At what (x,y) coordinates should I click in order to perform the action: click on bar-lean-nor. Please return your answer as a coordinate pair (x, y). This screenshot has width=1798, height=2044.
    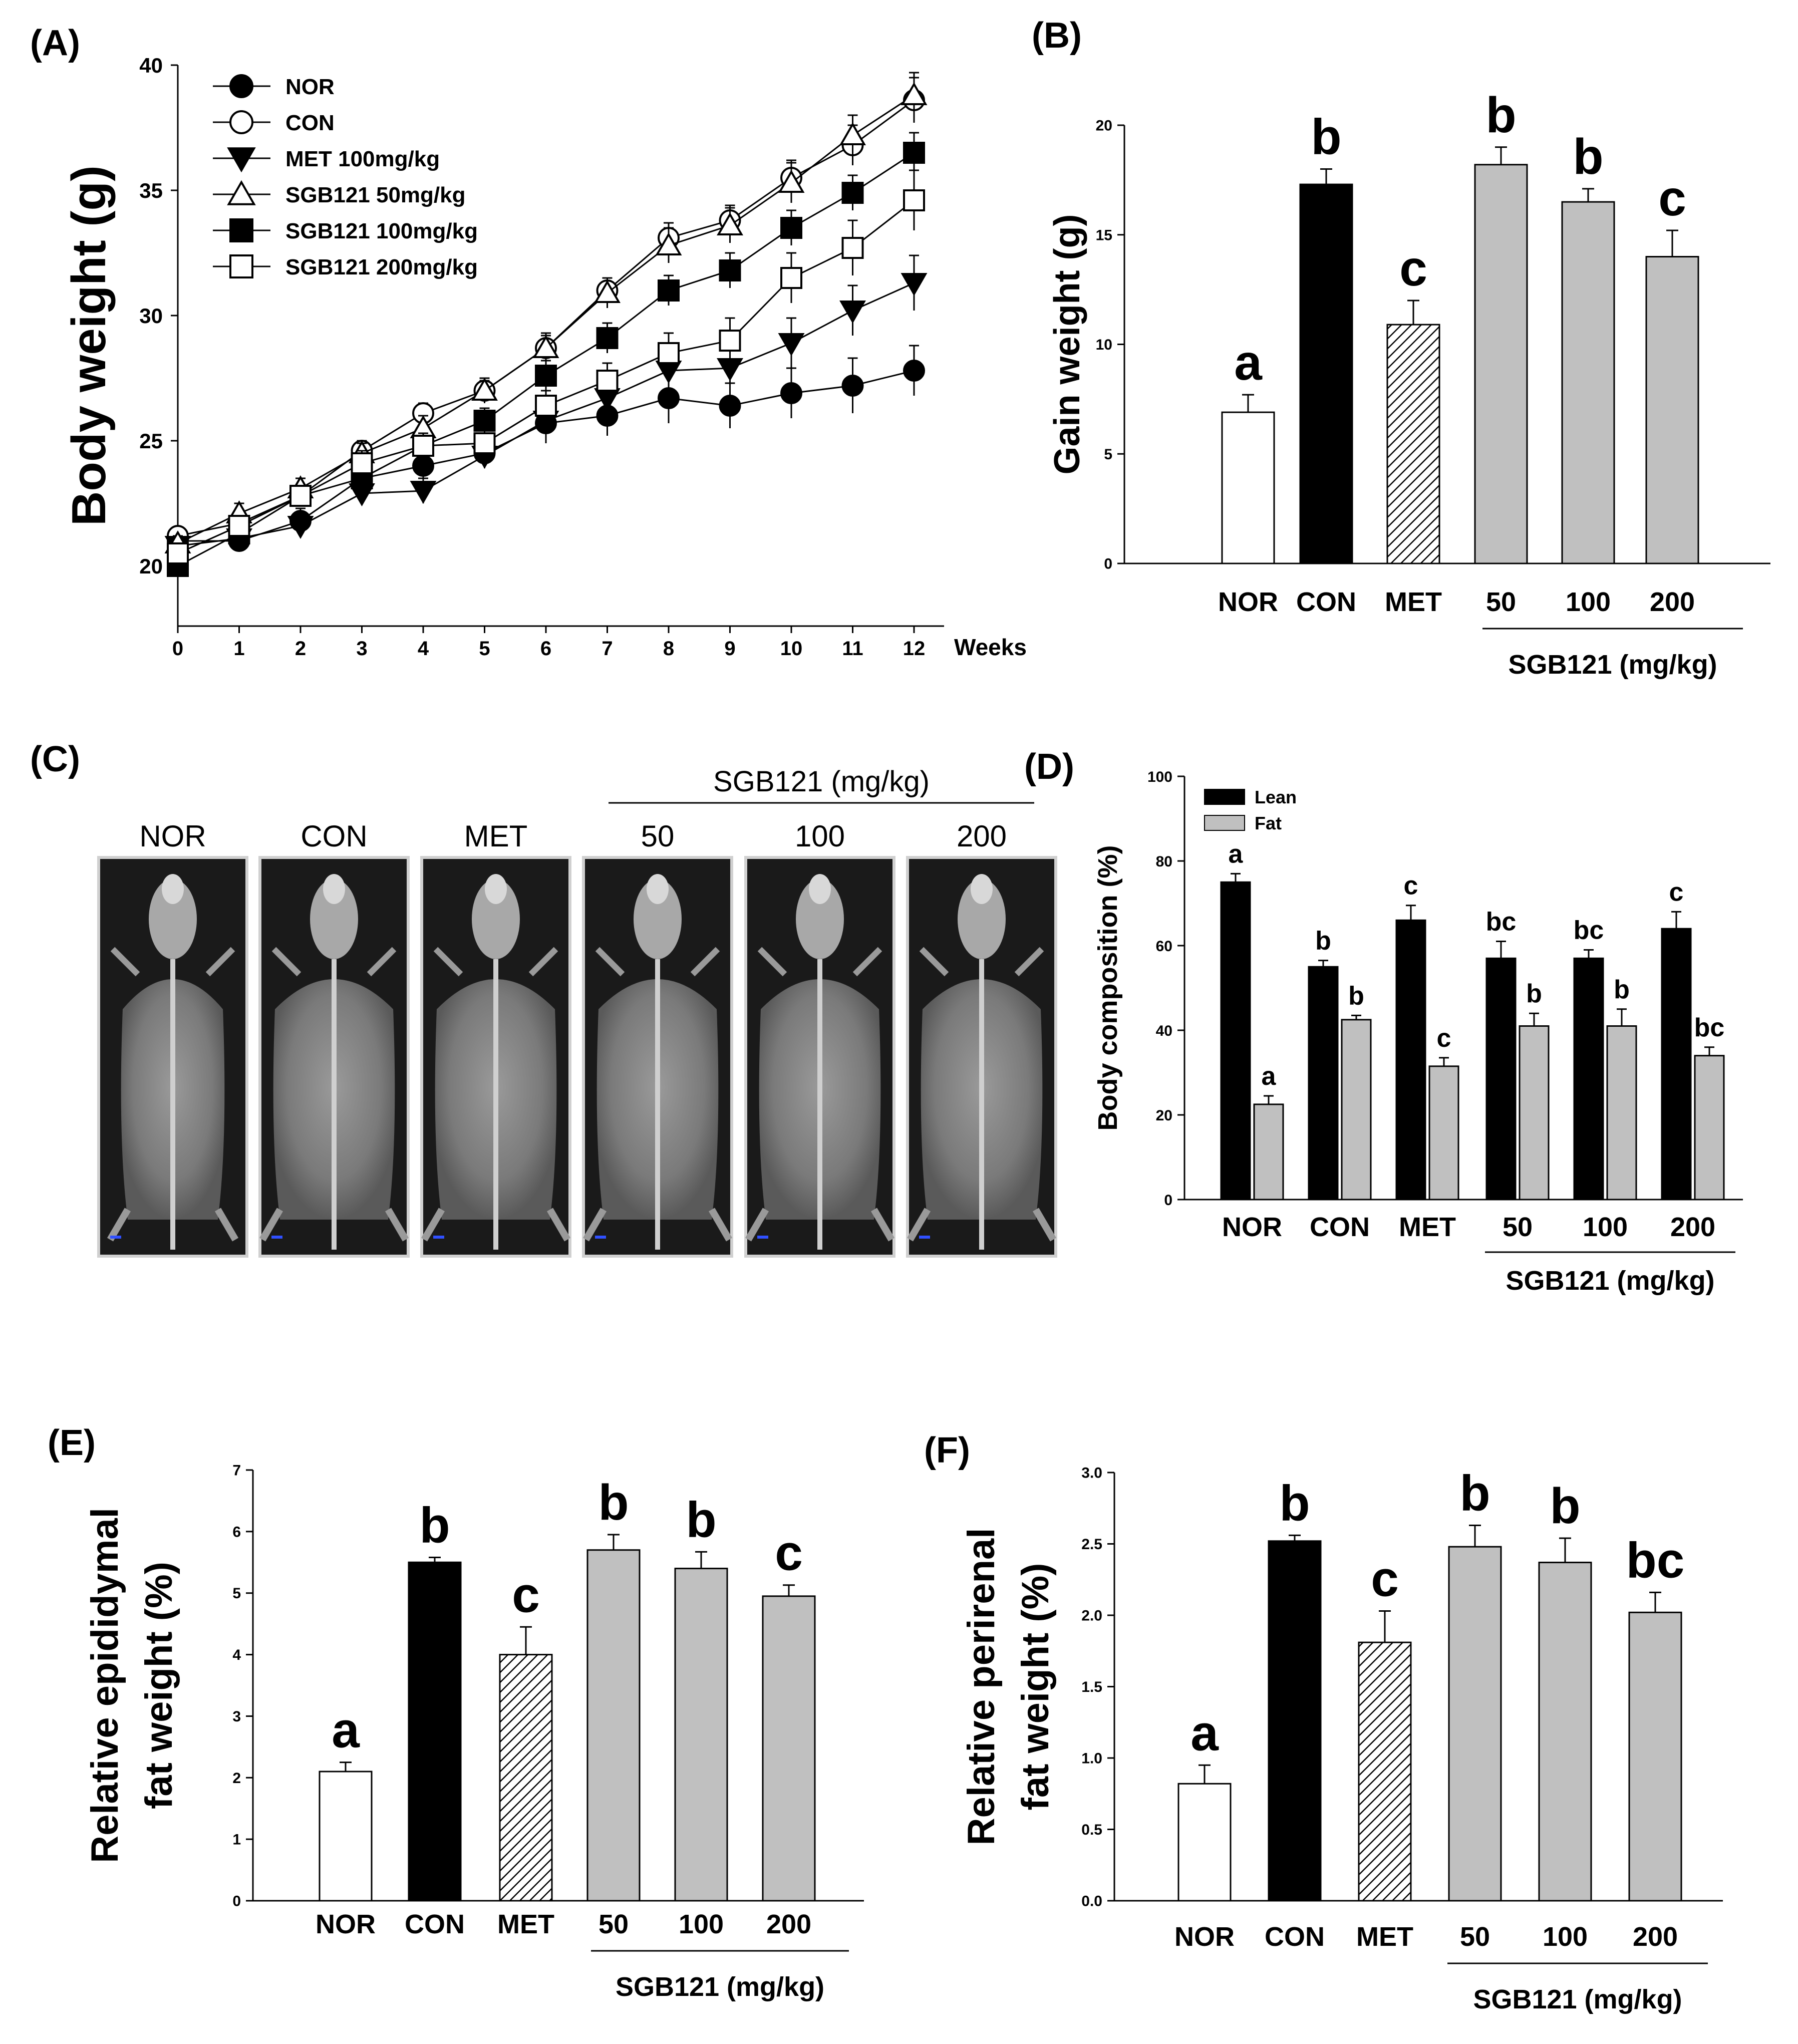
    Looking at the image, I should click on (1235, 1041).